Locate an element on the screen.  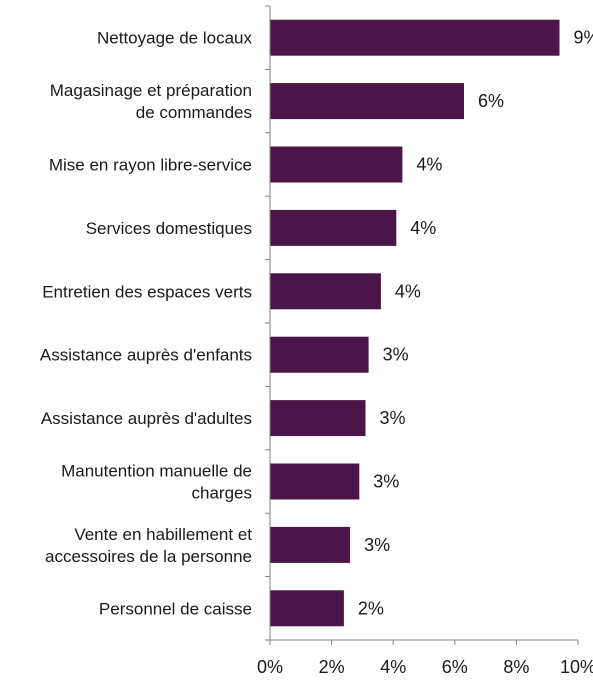
value-label-0: 9% is located at coordinates (583, 38).